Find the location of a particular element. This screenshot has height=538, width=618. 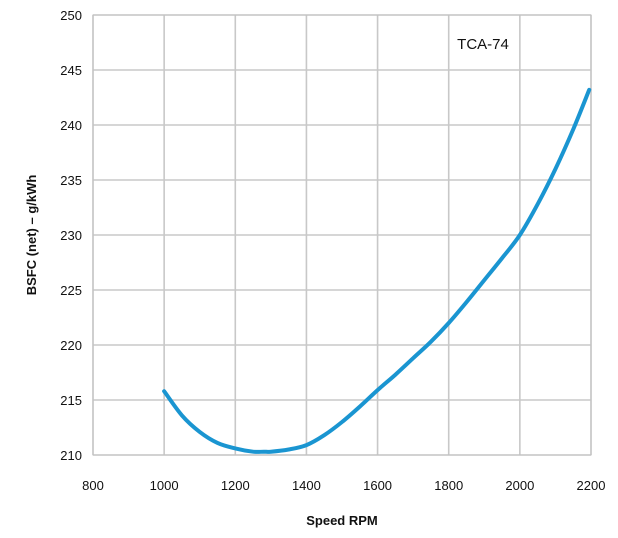

y-tick-label-230: 230 is located at coordinates (71, 235).